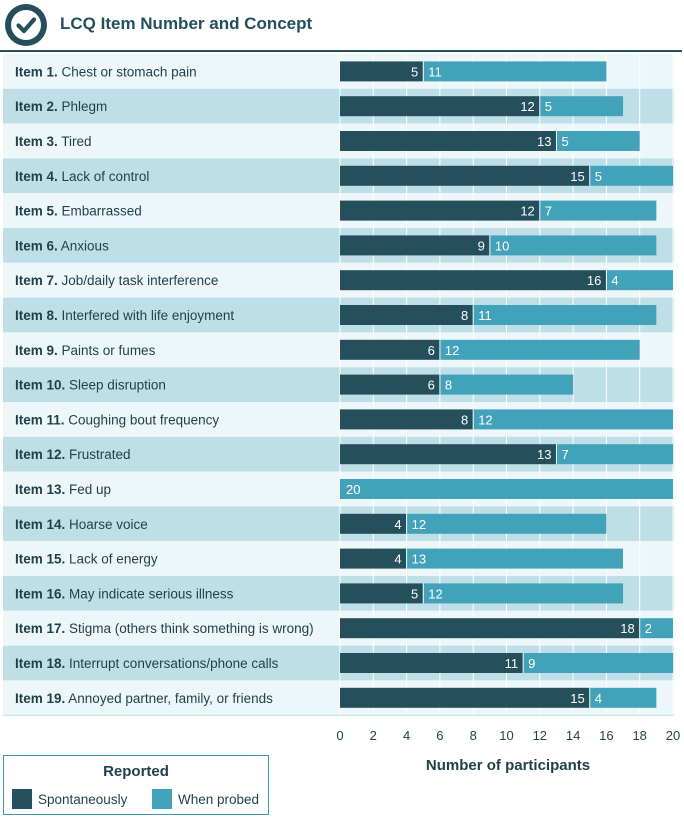  What do you see at coordinates (85, 350) in the screenshot?
I see `category-label: Item 9. Paints or fumes` at bounding box center [85, 350].